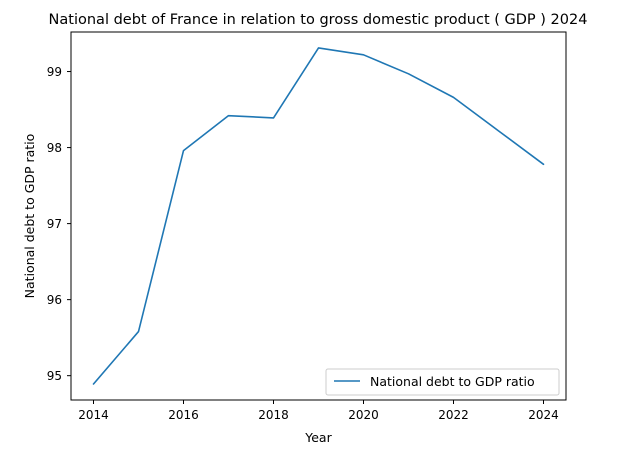  I want to click on y-axis-label: National debt to GDP ratio, so click(29, 216).